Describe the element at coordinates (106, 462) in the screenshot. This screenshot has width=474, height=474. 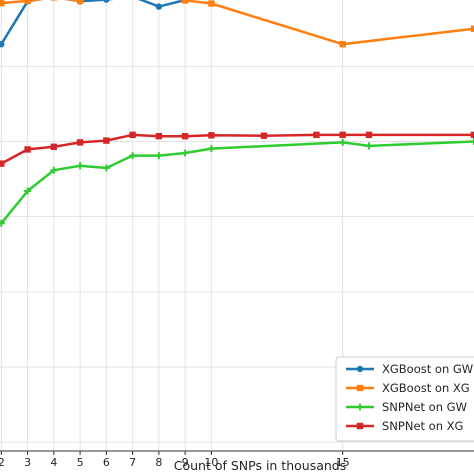
I see `x-tick-label: 6` at that location.